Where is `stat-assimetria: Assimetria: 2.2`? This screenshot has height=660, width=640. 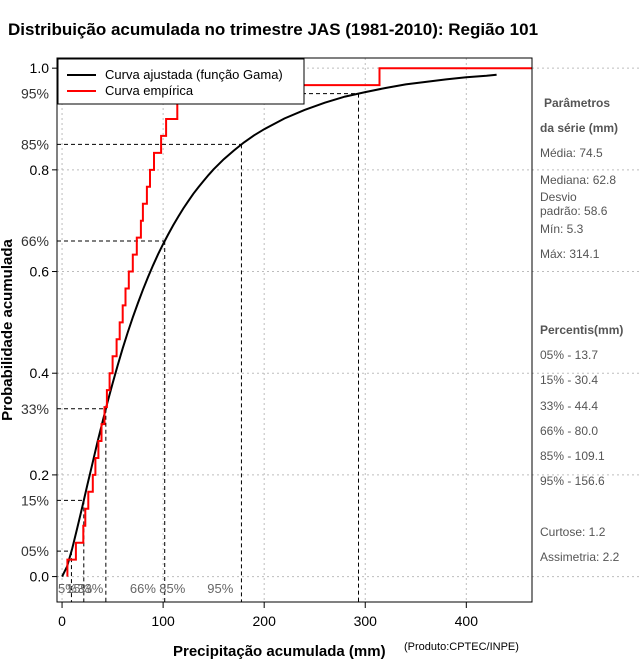 stat-assimetria: Assimetria: 2.2 is located at coordinates (580, 557).